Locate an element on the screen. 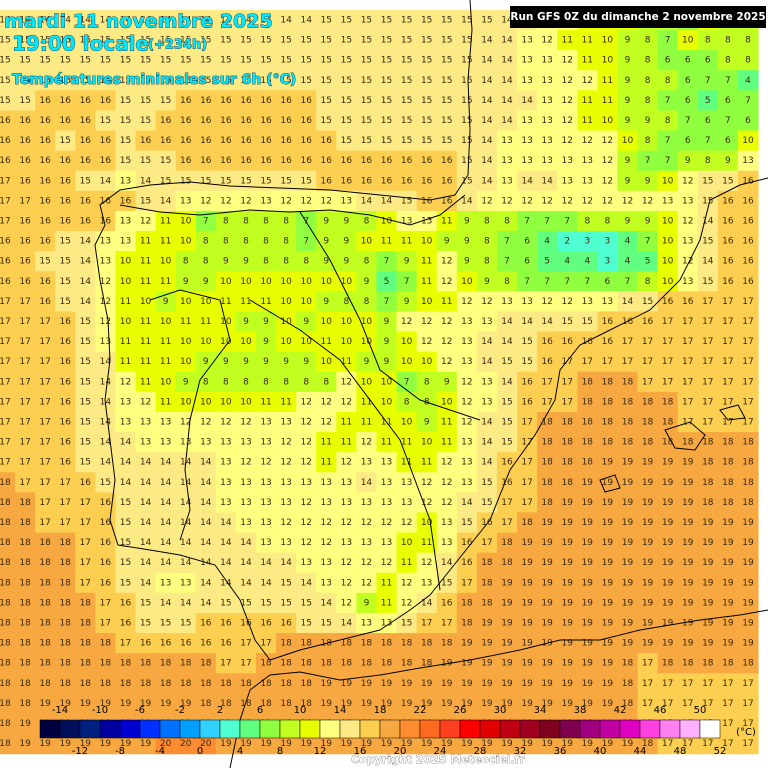  legend-label: 34 is located at coordinates (540, 710).